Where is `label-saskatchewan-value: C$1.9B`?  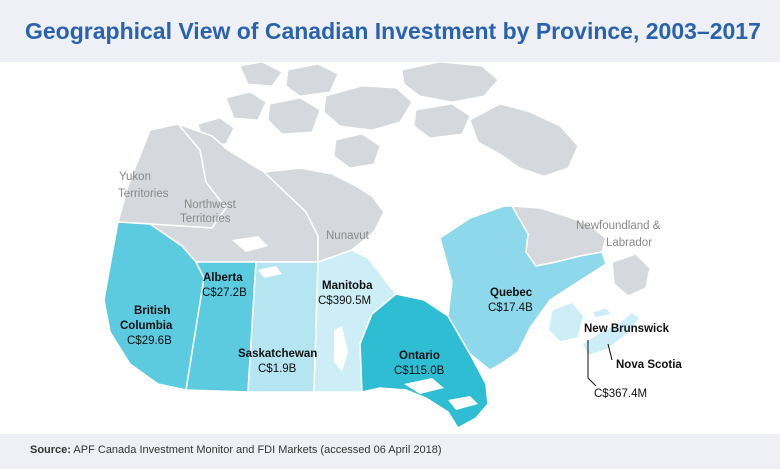 label-saskatchewan-value: C$1.9B is located at coordinates (277, 369).